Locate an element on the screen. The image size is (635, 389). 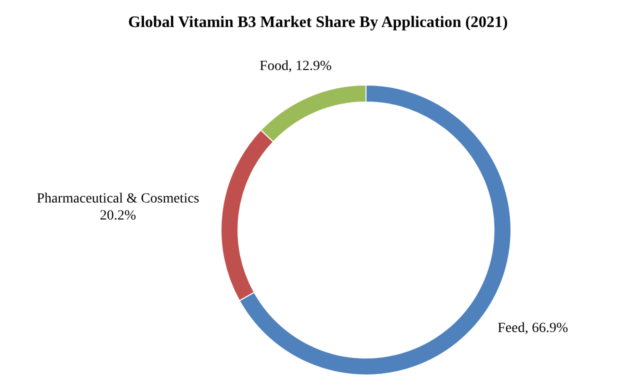
data-label: 20.2% is located at coordinates (118, 216).